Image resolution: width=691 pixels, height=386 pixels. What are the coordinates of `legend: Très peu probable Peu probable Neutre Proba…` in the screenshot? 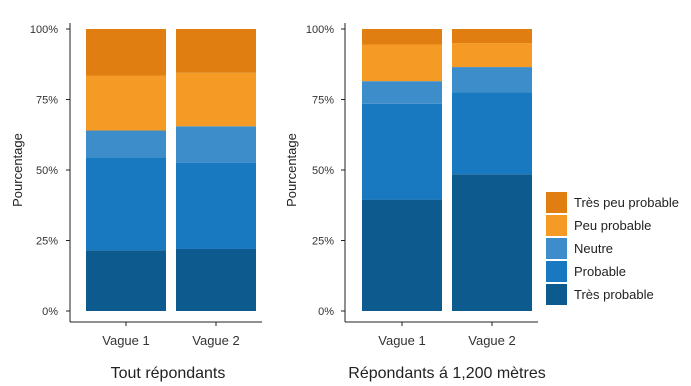 It's located at (612, 248).